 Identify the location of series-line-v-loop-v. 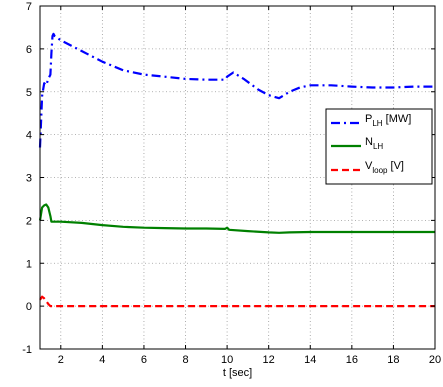
(237, 301).